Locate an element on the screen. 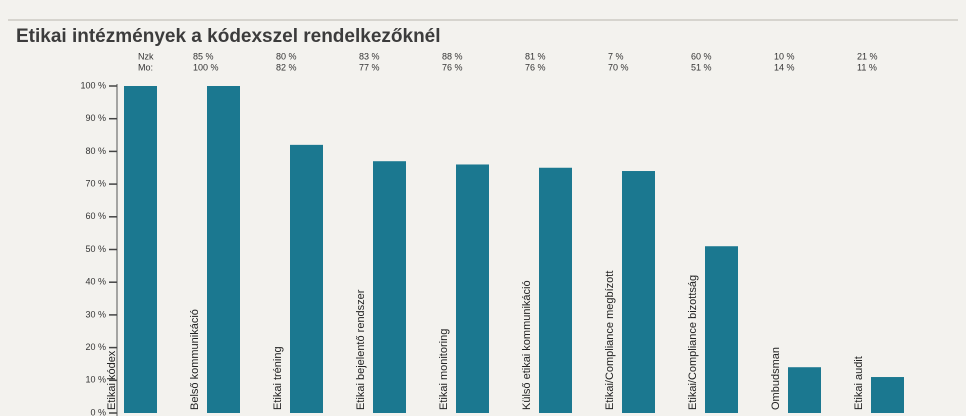 The height and width of the screenshot is (416, 966). y-tick-label: 30 % is located at coordinates (95, 314).